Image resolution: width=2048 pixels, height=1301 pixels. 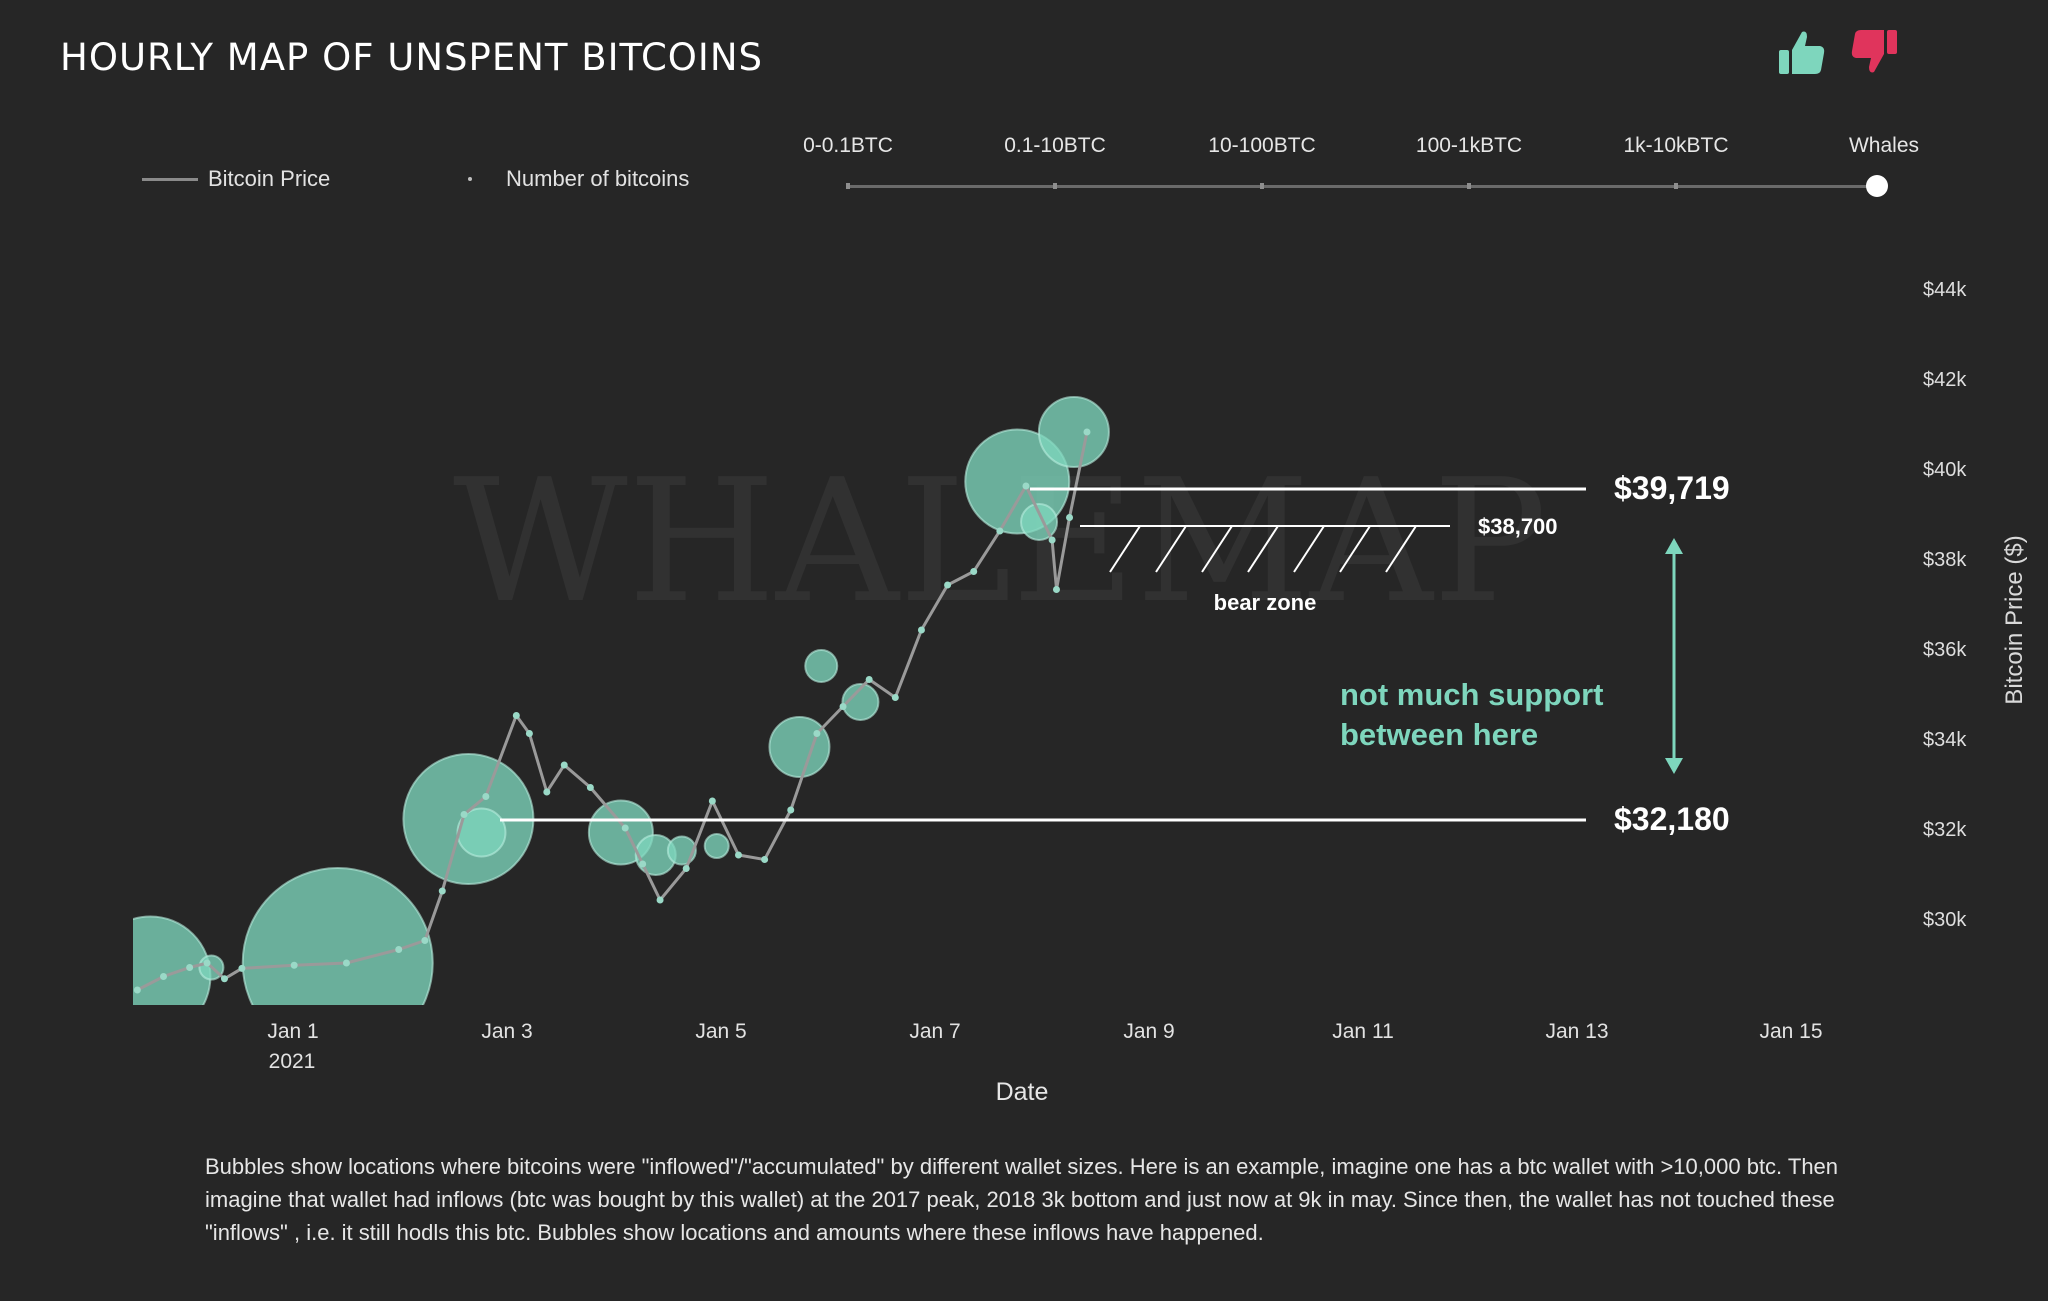 I want to click on support-note-line1: not much support, so click(x=1471, y=694).